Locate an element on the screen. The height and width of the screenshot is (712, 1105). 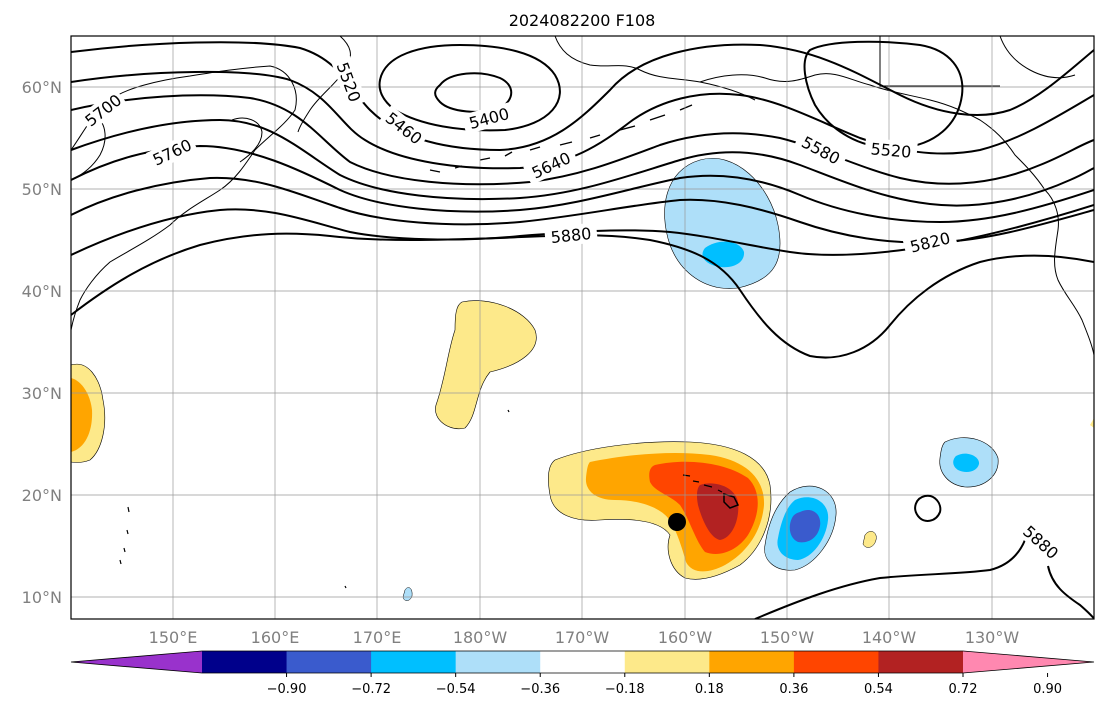
anomaly-positive-central is located at coordinates (486, 365).